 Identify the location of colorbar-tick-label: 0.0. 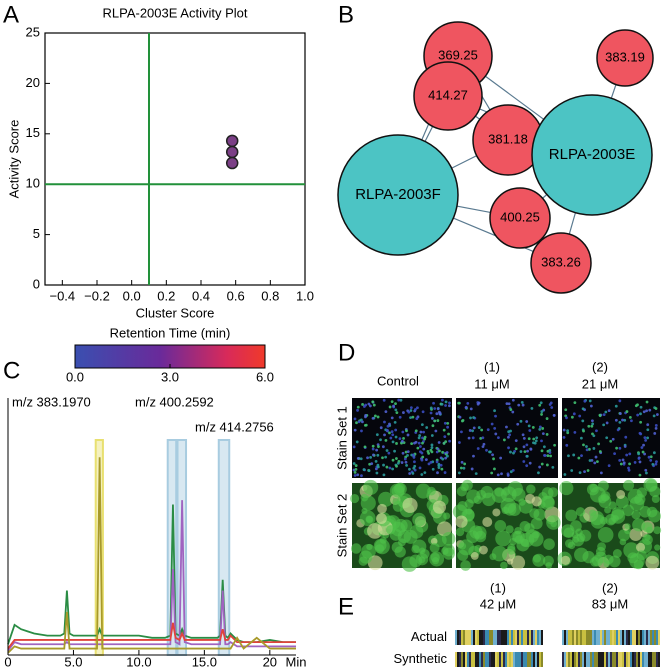
(75, 376).